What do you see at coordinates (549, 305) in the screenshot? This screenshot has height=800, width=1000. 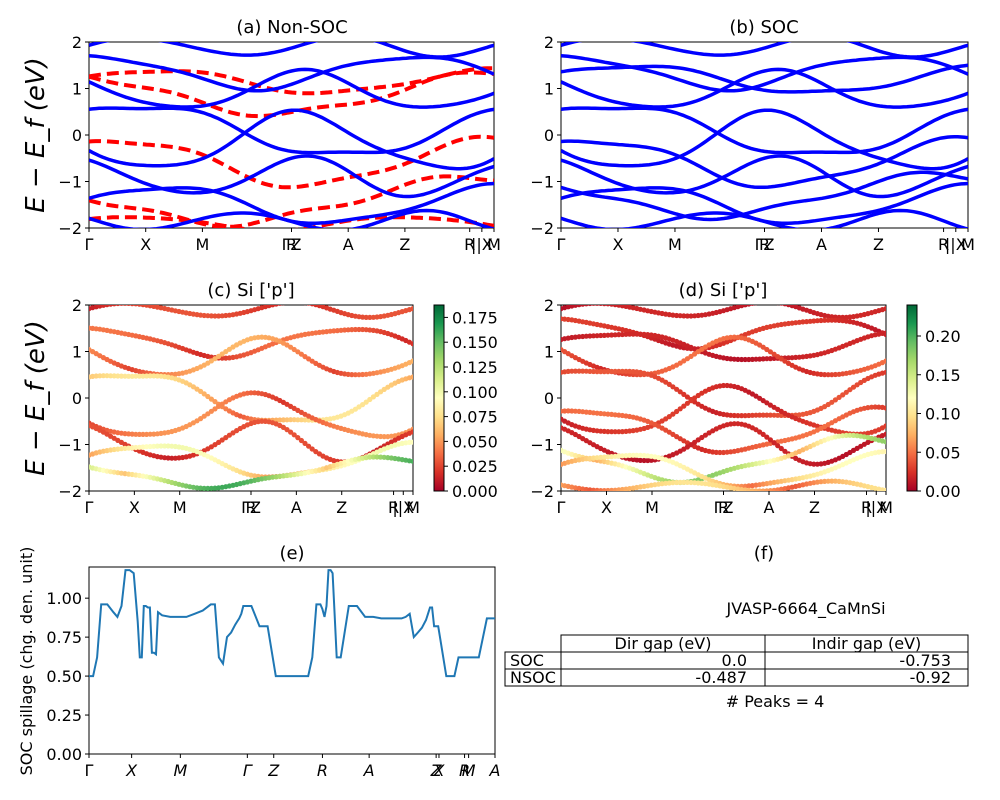 I see `y-tick-label-d: 2` at bounding box center [549, 305].